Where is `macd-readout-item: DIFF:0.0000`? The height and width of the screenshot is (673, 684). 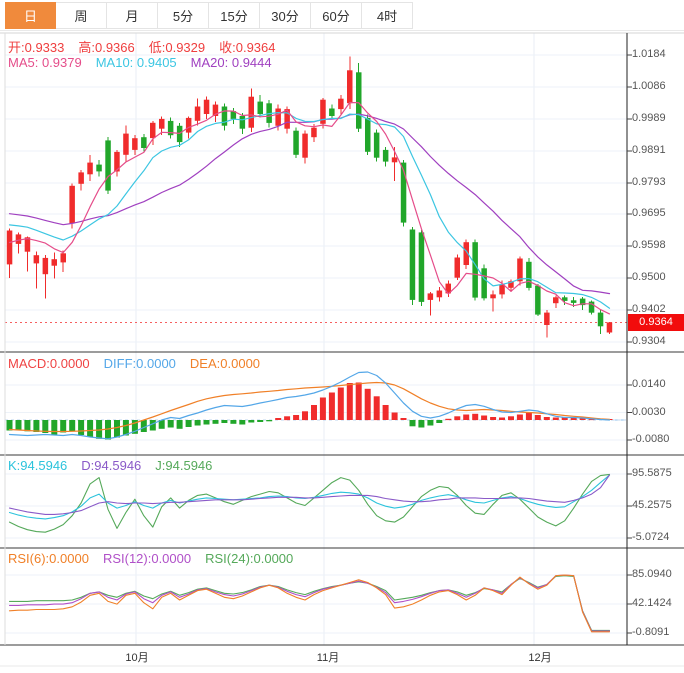 macd-readout-item: DIFF:0.0000 is located at coordinates (139, 363).